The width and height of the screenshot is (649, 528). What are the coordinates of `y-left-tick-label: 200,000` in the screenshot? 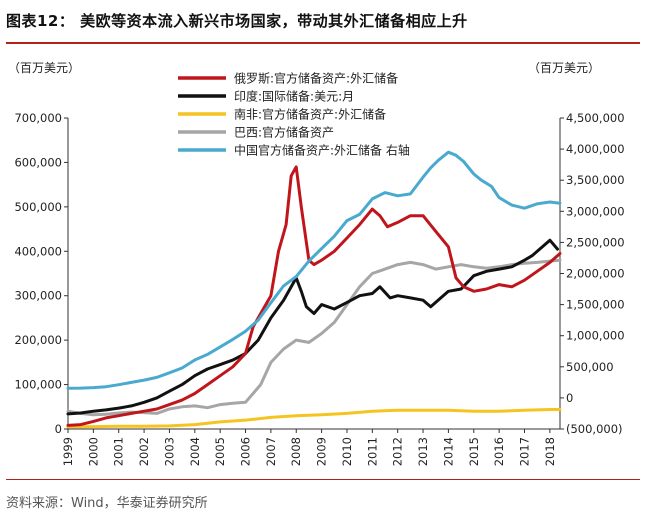 It's located at (38, 340).